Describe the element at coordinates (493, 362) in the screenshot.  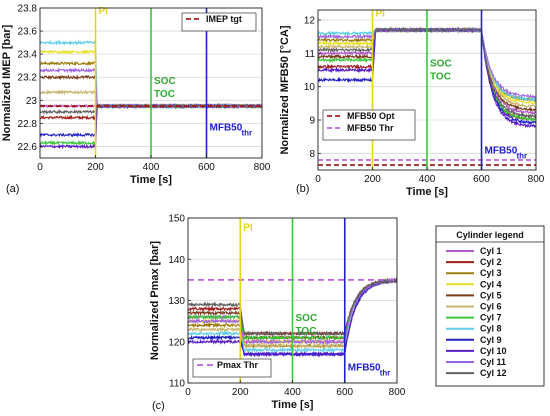
I see `cylinder-legend-entry: Cyl 11` at that location.